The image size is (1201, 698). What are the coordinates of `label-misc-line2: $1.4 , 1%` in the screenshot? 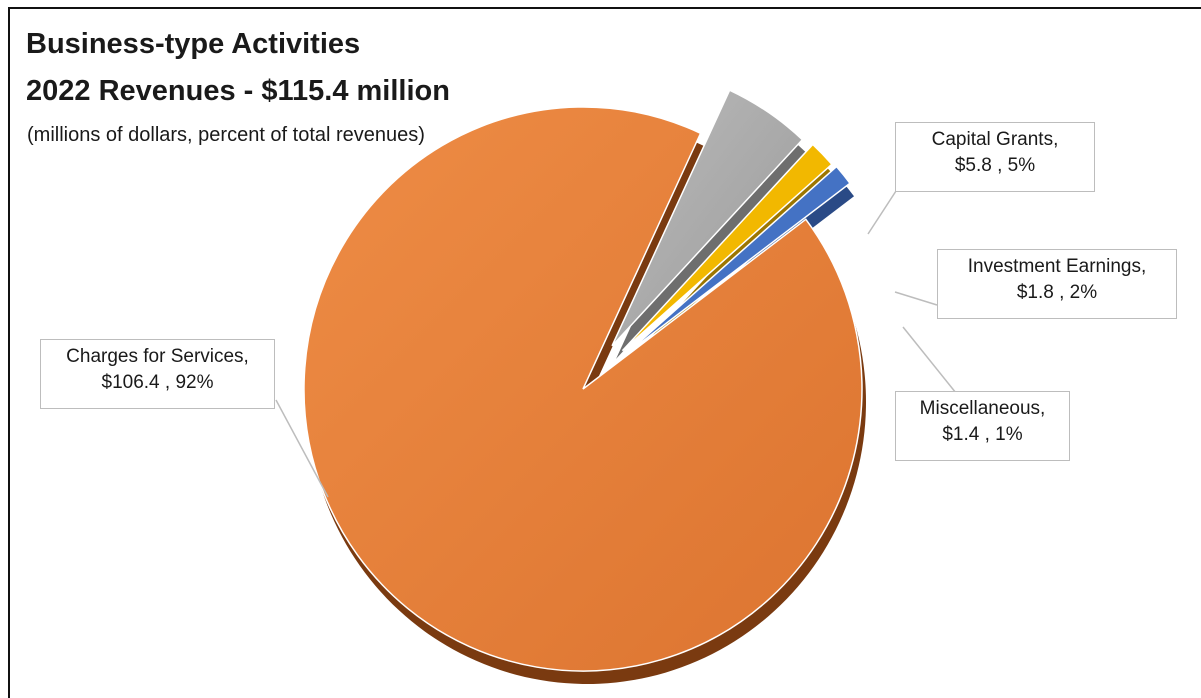 It's located at (982, 434).